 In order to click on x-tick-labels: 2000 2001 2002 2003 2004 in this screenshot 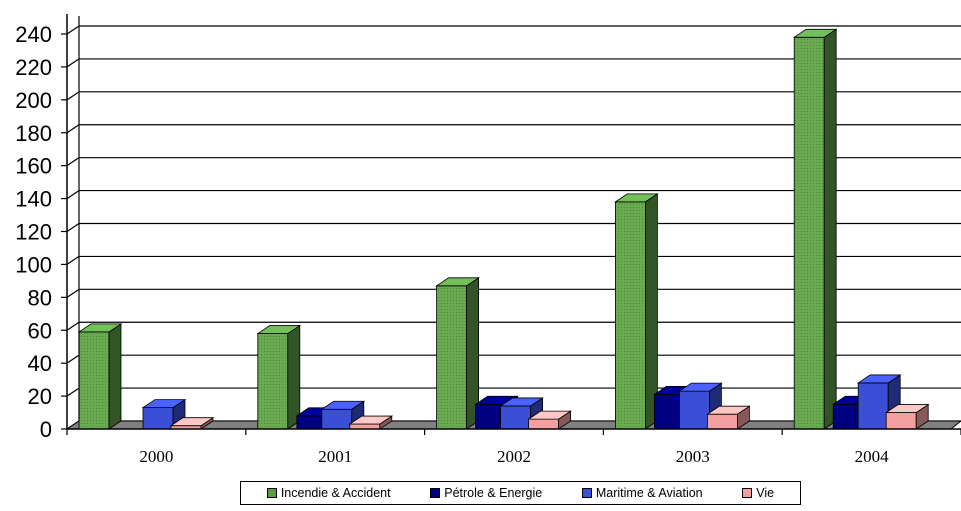, I will do `click(514, 456)`.